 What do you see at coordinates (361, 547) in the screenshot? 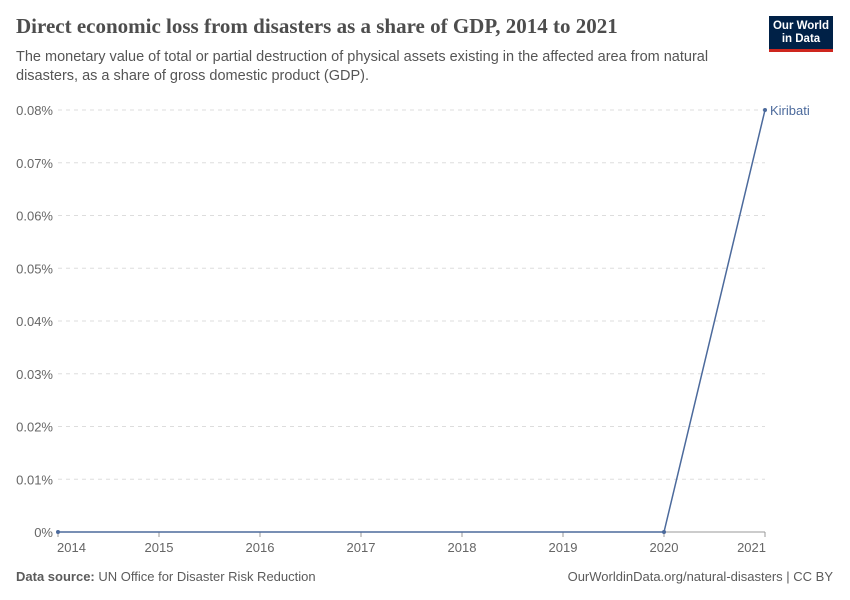
I see `x-tick-label: 2017` at bounding box center [361, 547].